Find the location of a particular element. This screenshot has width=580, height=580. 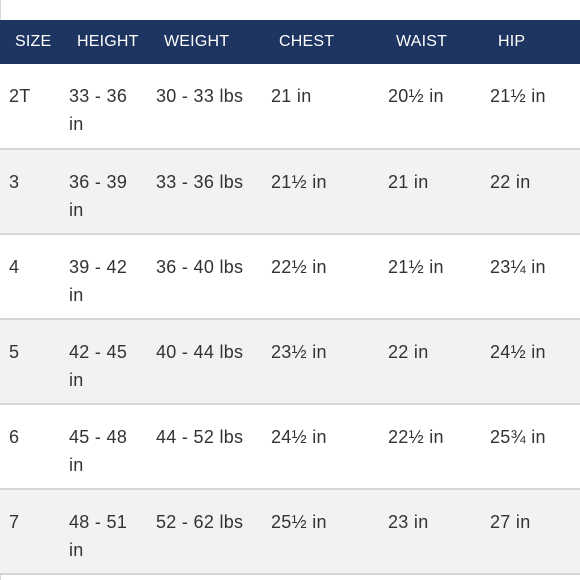

cell-weight: 30 - 33 lbs is located at coordinates (200, 96).